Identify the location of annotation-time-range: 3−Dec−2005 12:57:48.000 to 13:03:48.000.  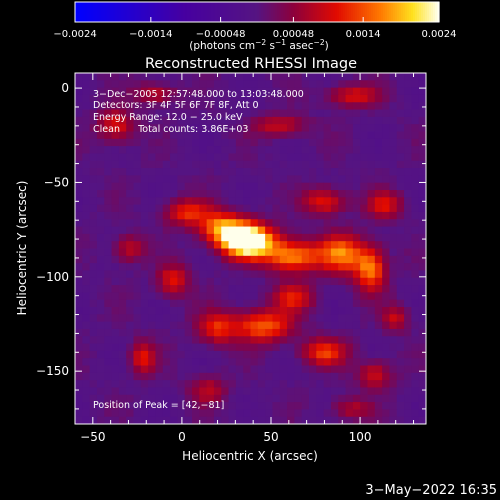
(198, 94).